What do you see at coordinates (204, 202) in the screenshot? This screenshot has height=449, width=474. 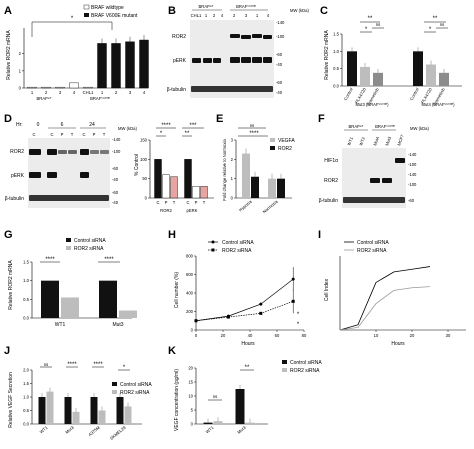 I see `xtick-d: T` at bounding box center [204, 202].